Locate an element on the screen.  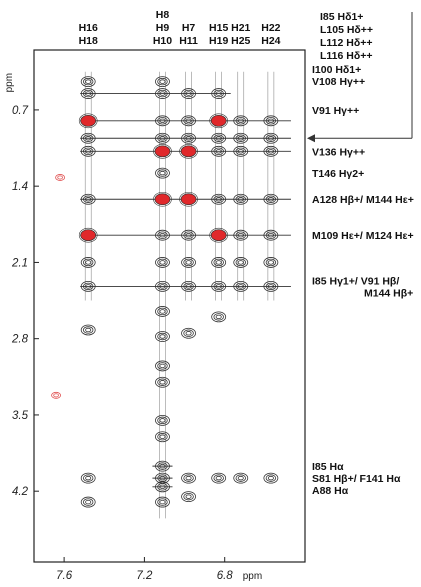
arrow-head is located at coordinates (311, 138).